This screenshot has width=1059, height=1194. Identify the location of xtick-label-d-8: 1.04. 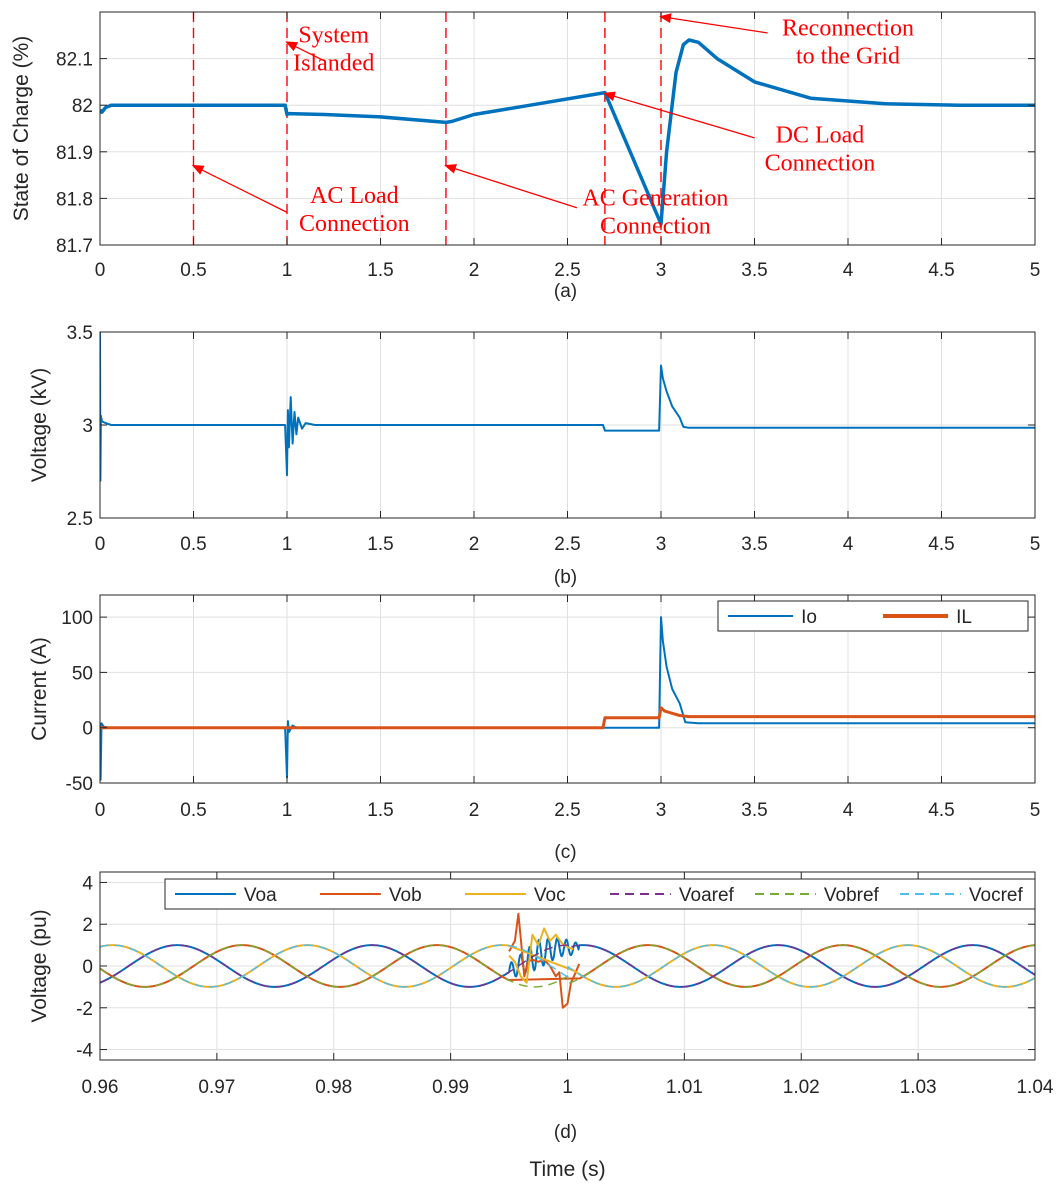
(1035, 1087).